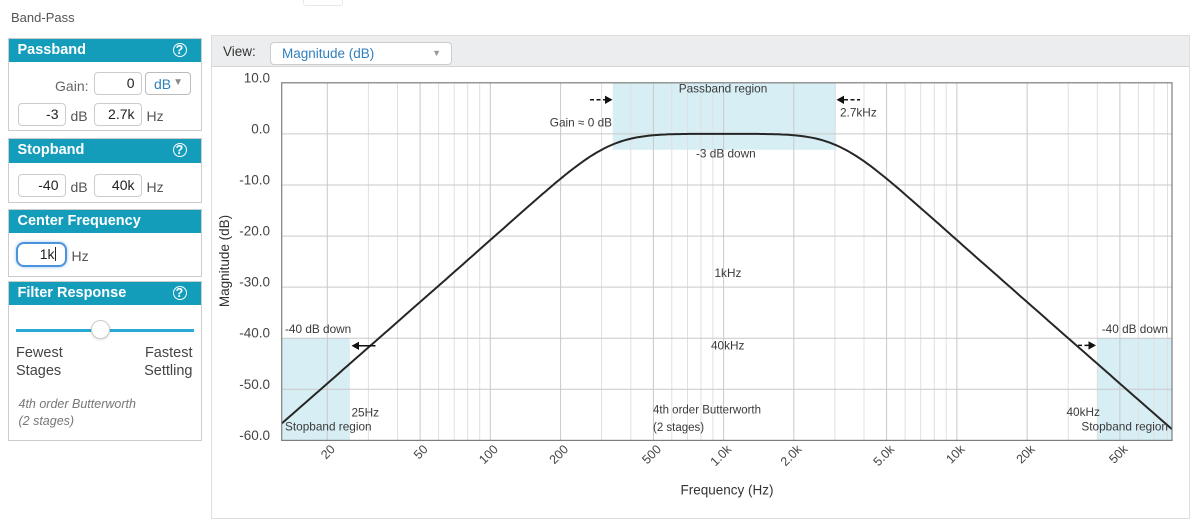 The image size is (1200, 525). Describe the element at coordinates (254, 231) in the screenshot. I see `svg-text: -20.0` at that location.